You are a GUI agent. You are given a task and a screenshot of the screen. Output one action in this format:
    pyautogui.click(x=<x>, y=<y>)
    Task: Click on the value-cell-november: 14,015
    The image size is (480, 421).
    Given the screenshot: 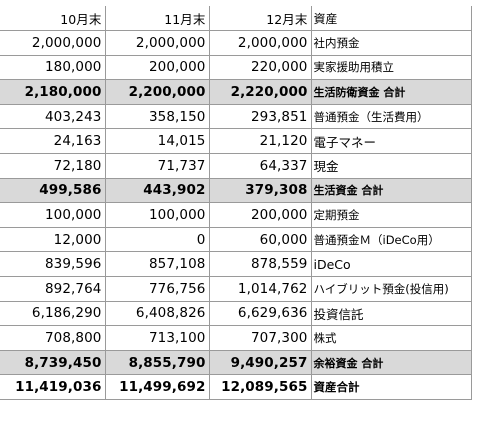 What is the action you would take?
    pyautogui.click(x=157, y=141)
    